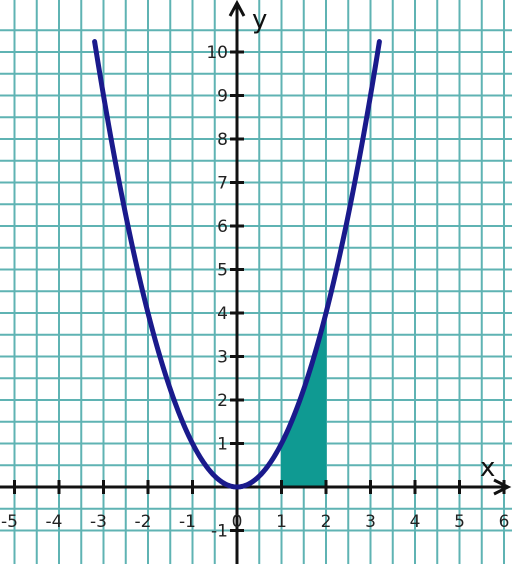 The image size is (512, 564). What do you see at coordinates (222, 271) in the screenshot?
I see `y-tick-label: 5` at bounding box center [222, 271].